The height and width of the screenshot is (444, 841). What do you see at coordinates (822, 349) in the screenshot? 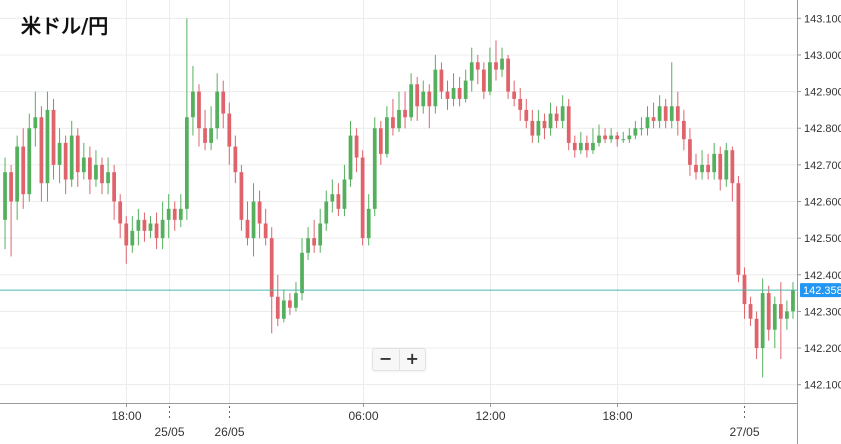
I see `y-tick-label: 142.200` at bounding box center [822, 349].